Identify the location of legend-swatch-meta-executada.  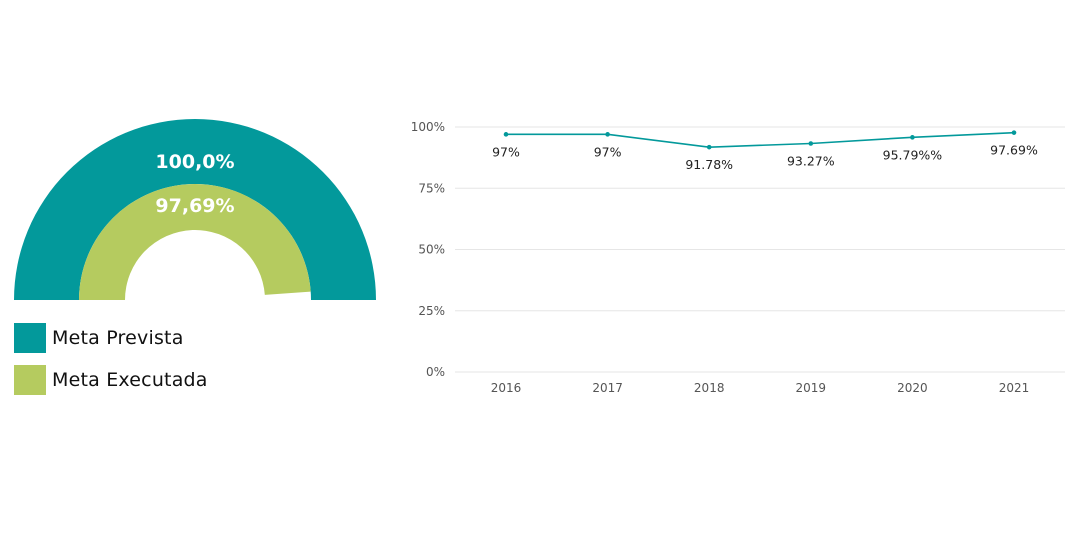
(30, 379).